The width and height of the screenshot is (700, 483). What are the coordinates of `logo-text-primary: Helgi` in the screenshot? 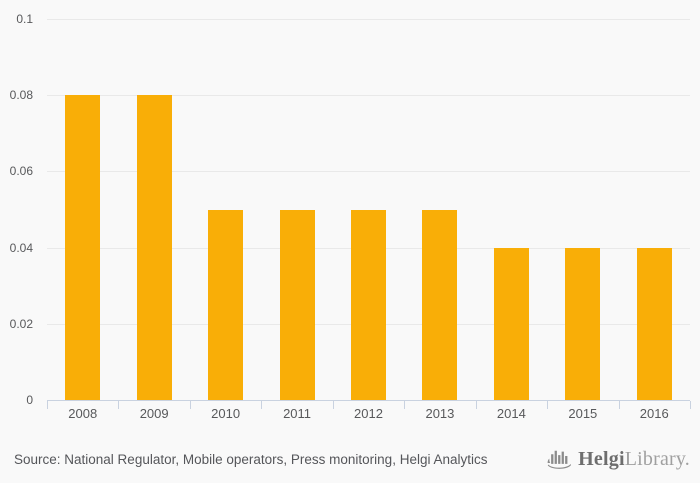 It's located at (601, 459).